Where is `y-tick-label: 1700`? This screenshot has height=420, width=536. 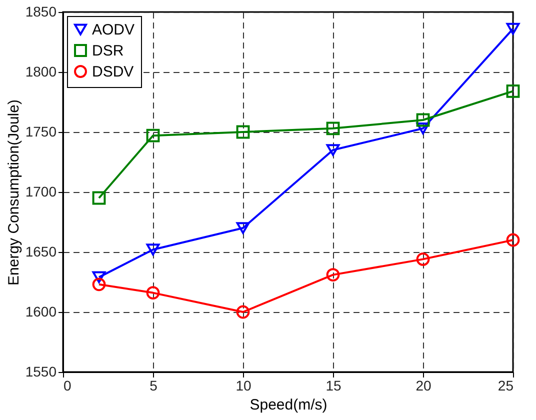
y-tick-label: 1700 is located at coordinates (41, 192).